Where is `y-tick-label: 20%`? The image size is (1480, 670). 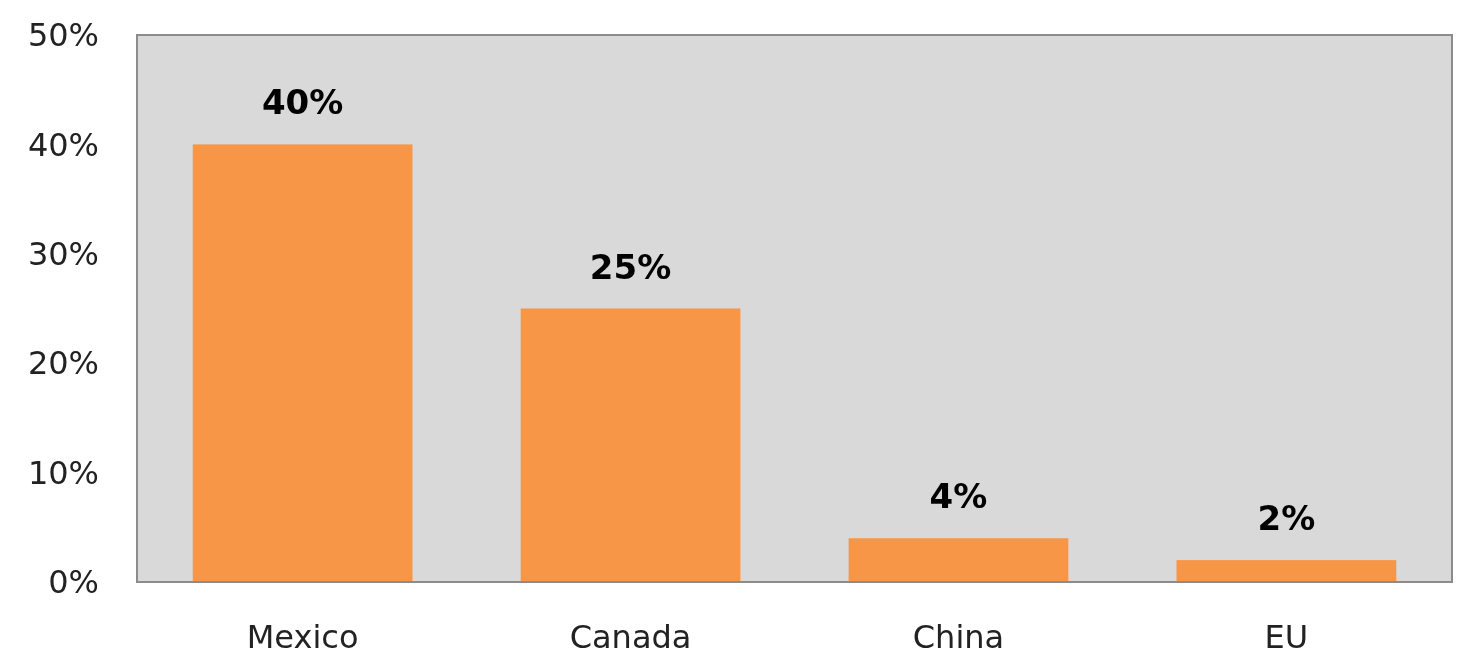 y-tick-label: 20% is located at coordinates (63, 363).